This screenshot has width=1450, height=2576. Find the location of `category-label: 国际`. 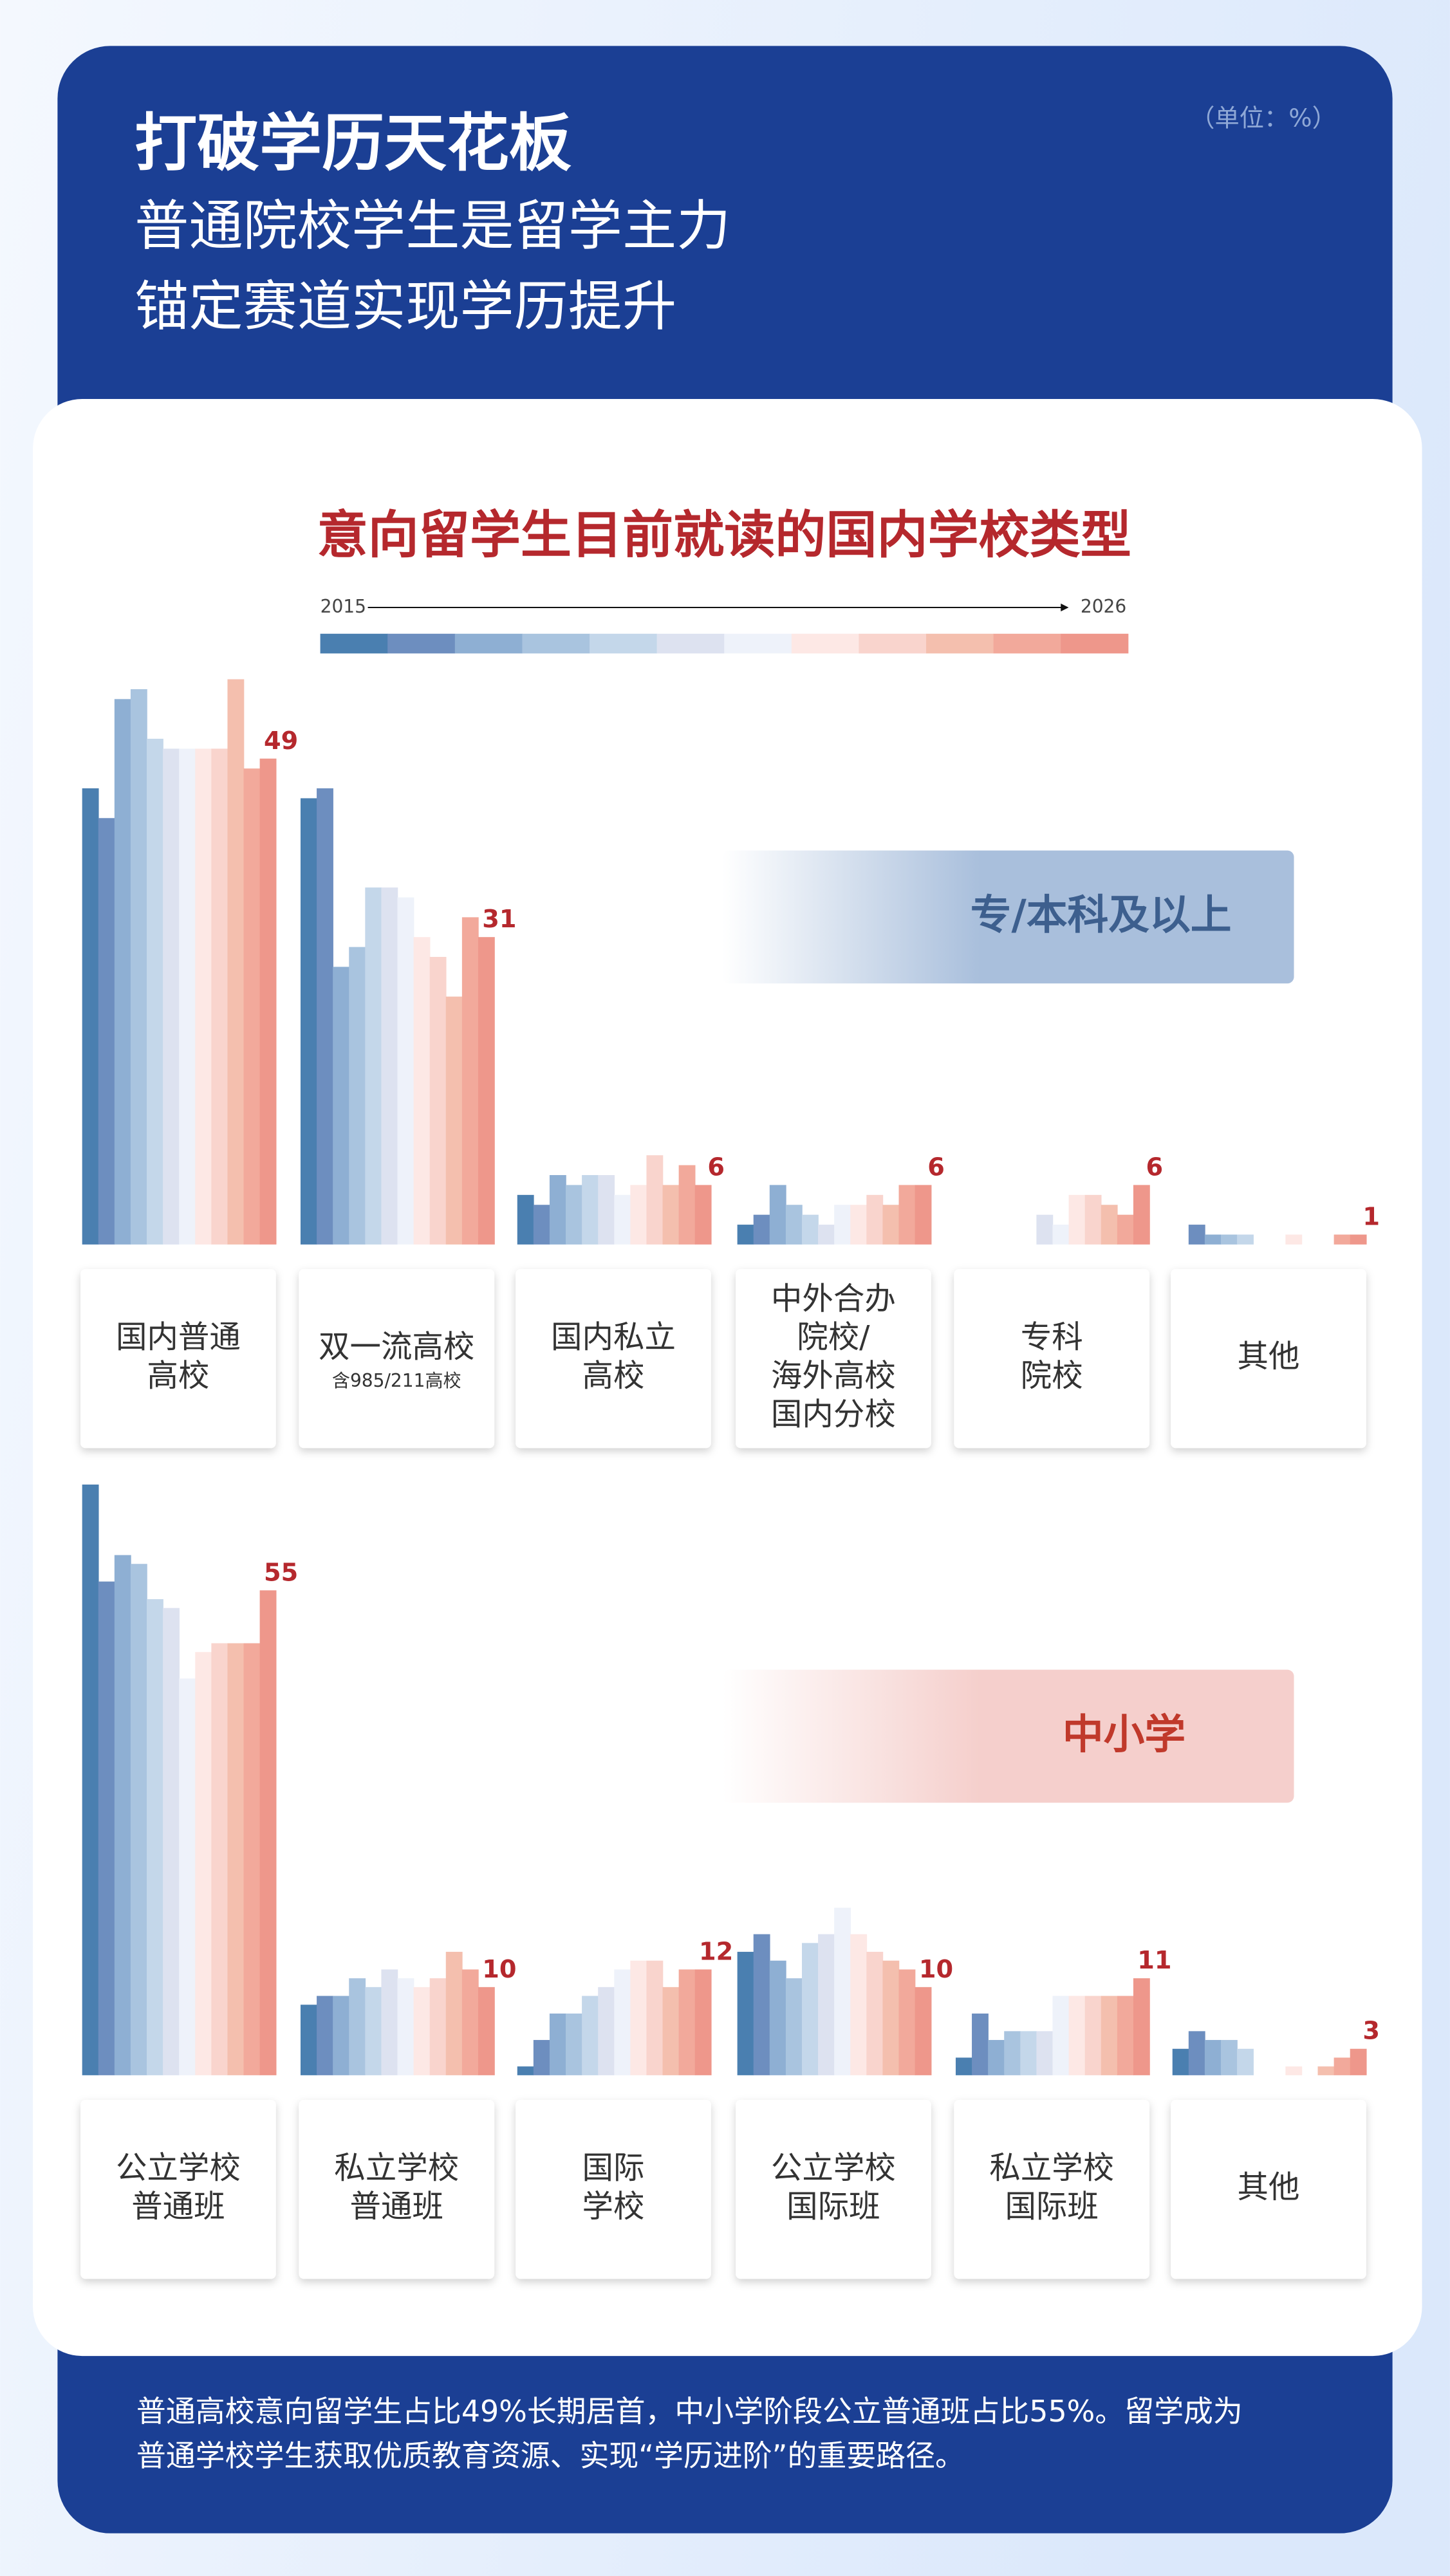

category-label: 国际 is located at coordinates (613, 2168).